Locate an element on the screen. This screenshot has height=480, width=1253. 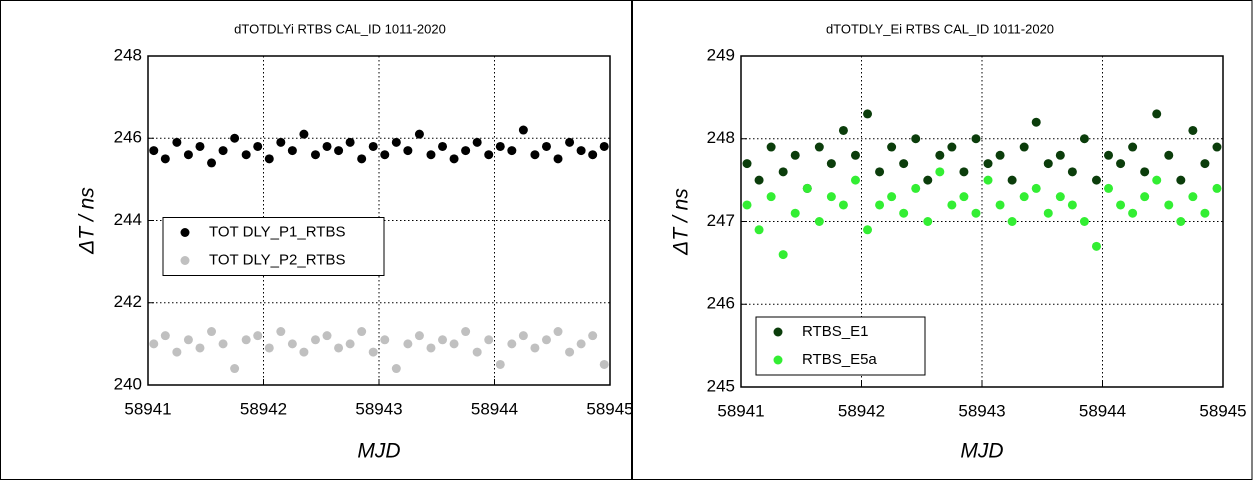
legend-label: RTBS_E5a is located at coordinates (839, 359).